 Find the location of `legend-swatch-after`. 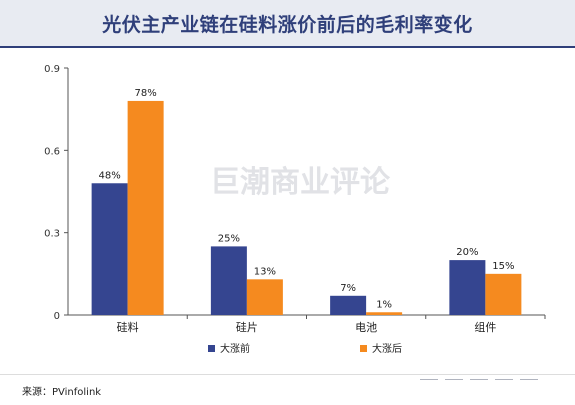

legend-swatch-after is located at coordinates (363, 348).